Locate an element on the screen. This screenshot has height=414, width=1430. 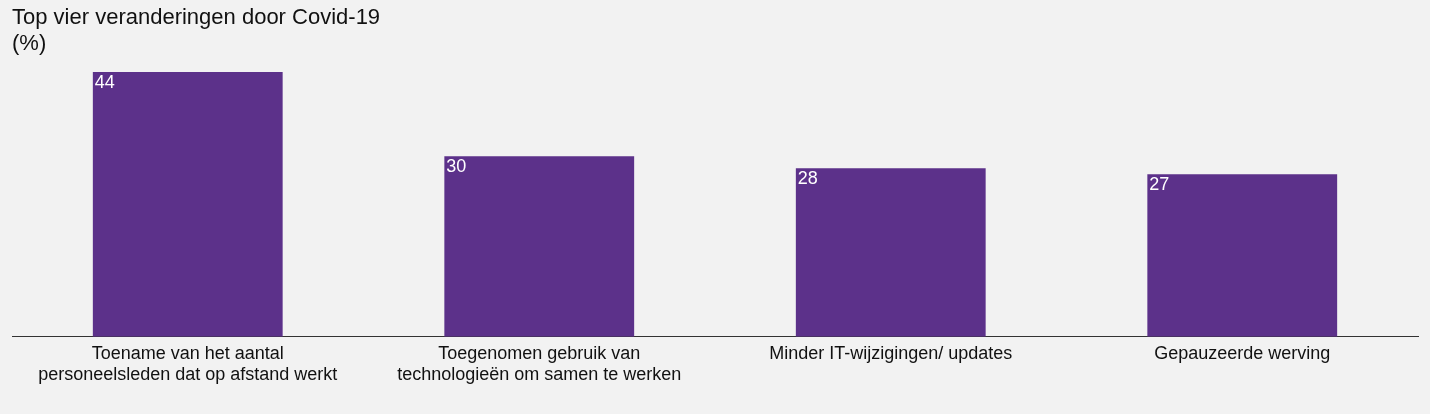
chart-title: Top vier veranderingen door Covid-19 is located at coordinates (196, 16).